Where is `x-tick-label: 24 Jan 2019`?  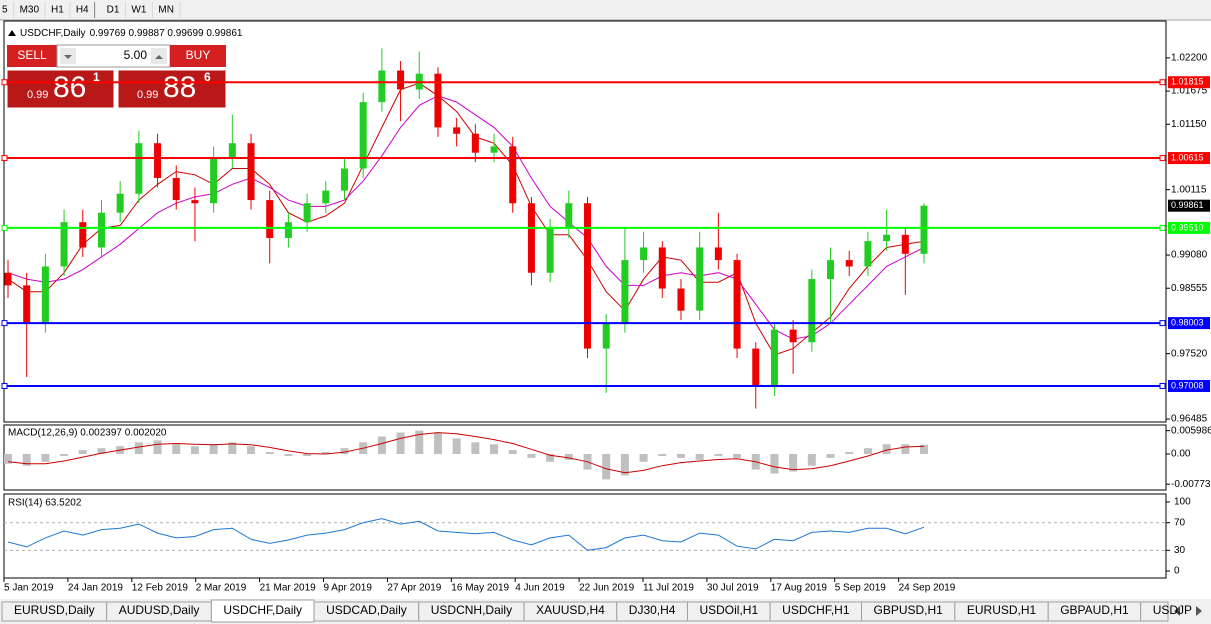 x-tick-label: 24 Jan 2019 is located at coordinates (95, 588).